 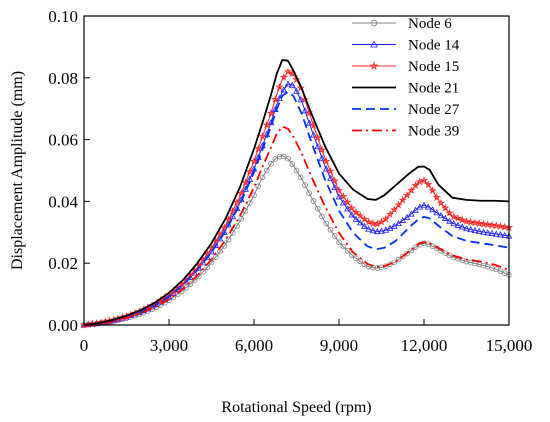 What do you see at coordinates (424, 345) in the screenshot?
I see `x-tick-label: 12,000` at bounding box center [424, 345].